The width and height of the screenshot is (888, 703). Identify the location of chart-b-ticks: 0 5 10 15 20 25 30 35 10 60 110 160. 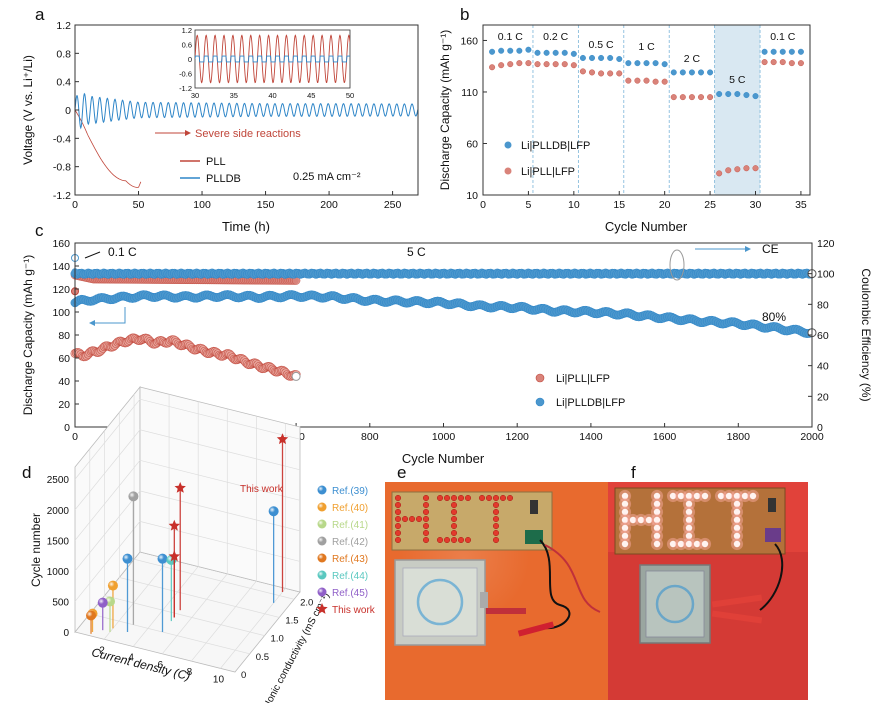
(633, 123).